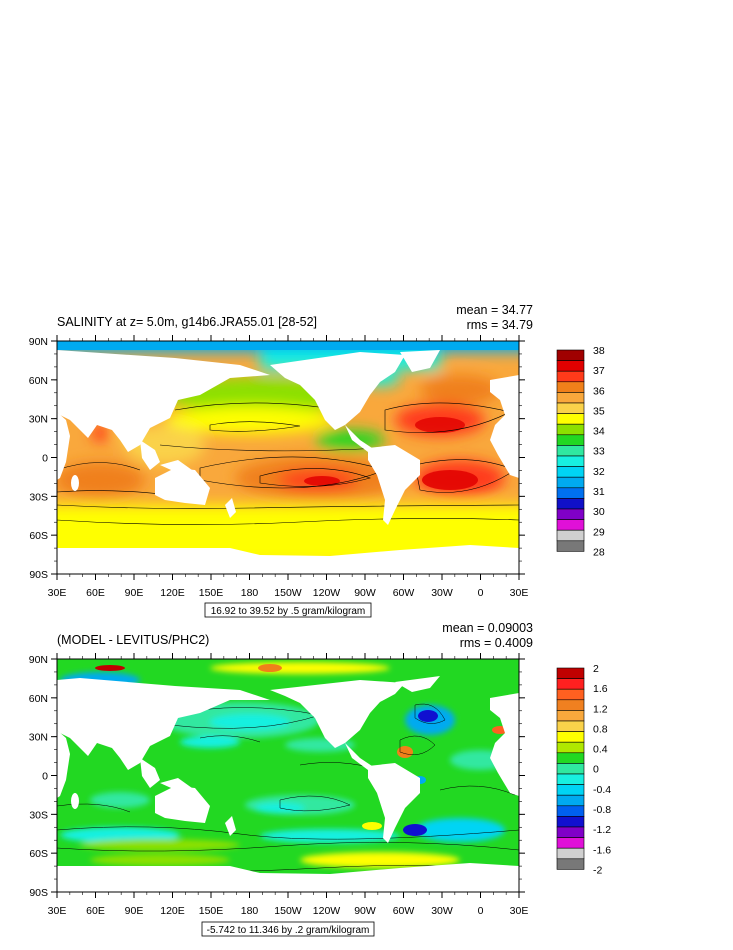 Image resolution: width=733 pixels, height=950 pixels. I want to click on difference-contour-info-box, so click(288, 929).